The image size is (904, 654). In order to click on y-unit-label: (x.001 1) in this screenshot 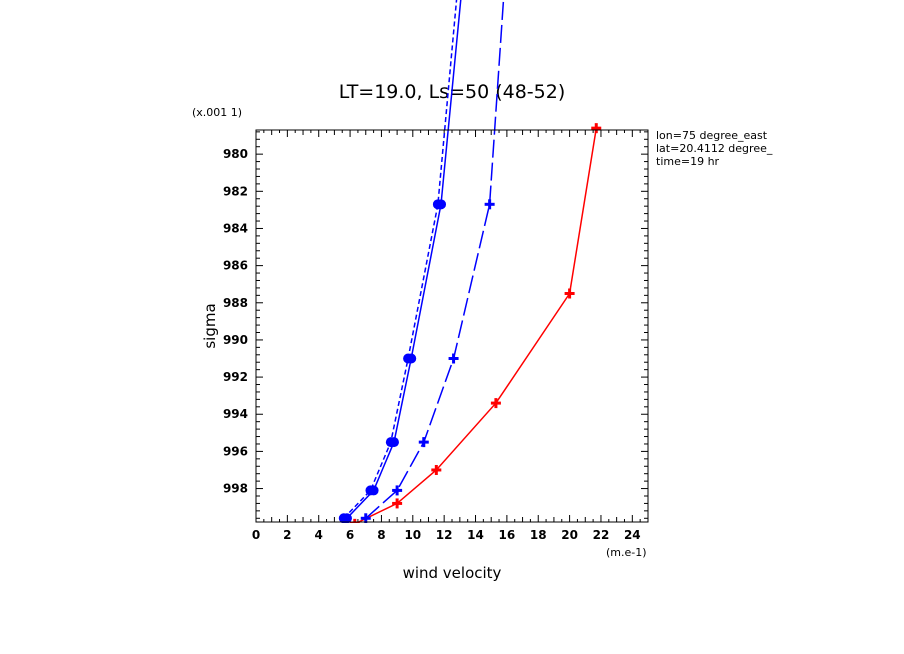, I will do `click(217, 112)`.